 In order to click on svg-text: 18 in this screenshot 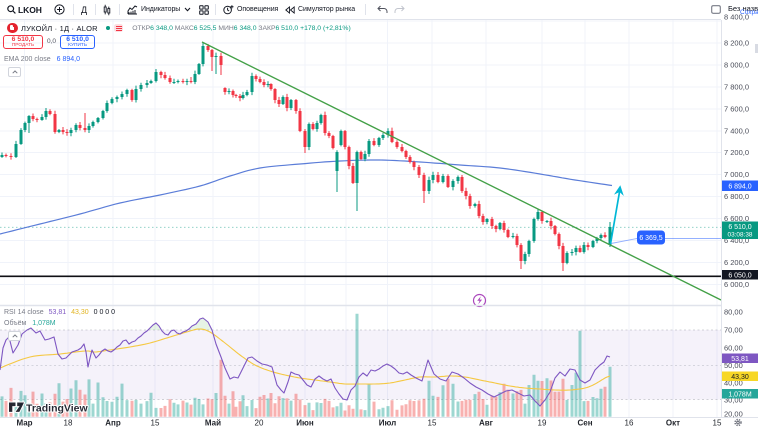, I will do `click(68, 423)`.